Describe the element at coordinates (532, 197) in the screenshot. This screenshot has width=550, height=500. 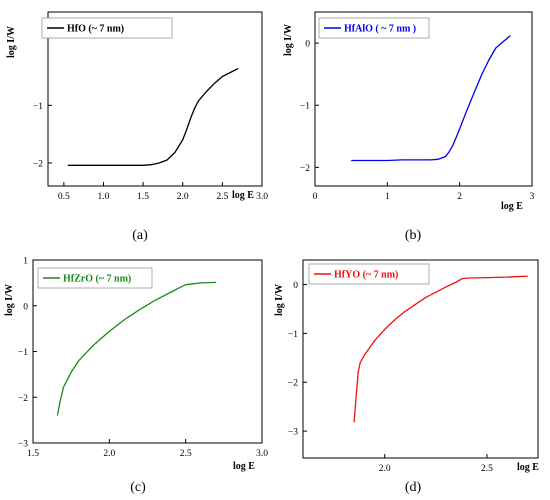
I see `x-tick-label: 3` at that location.